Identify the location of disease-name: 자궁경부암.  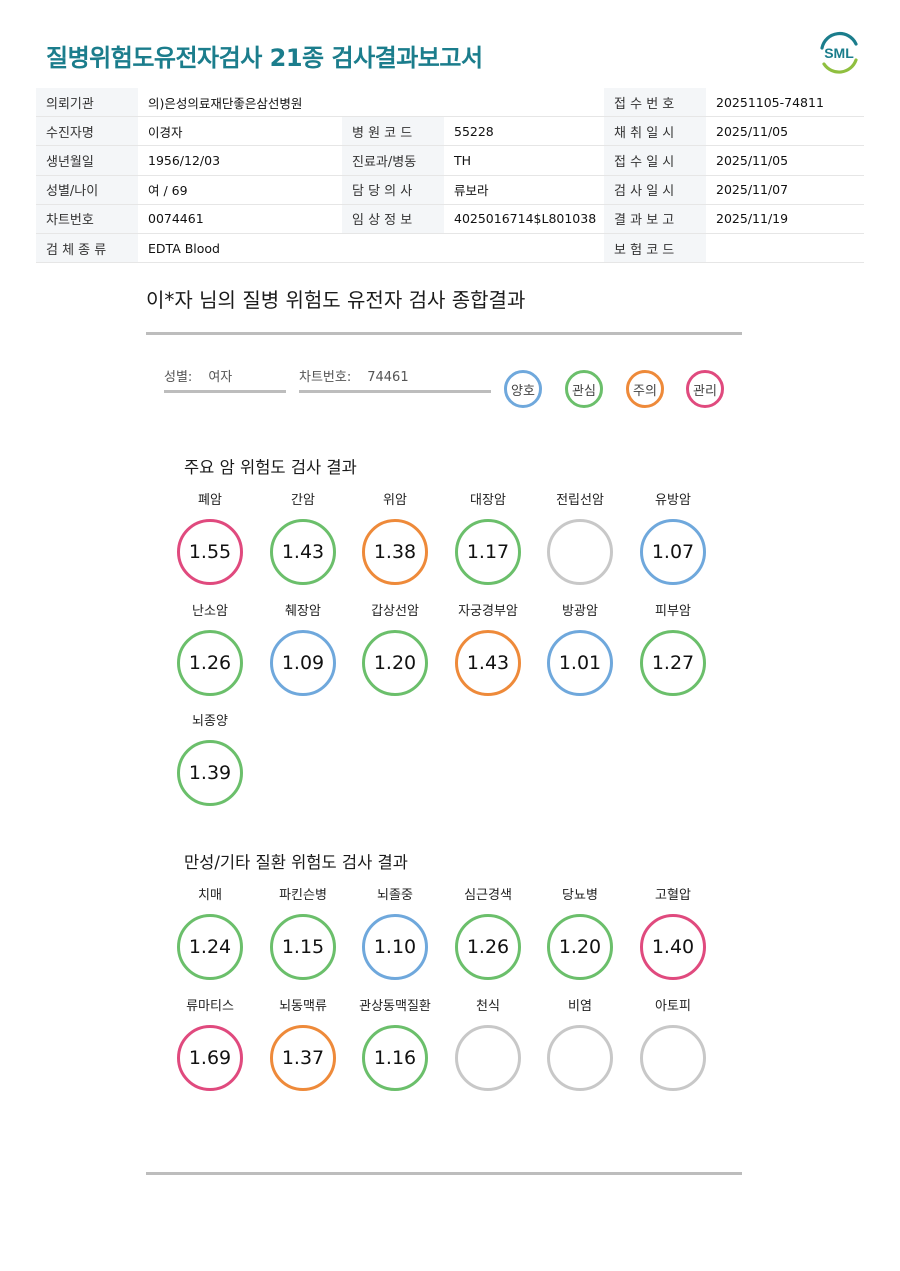
(488, 611).